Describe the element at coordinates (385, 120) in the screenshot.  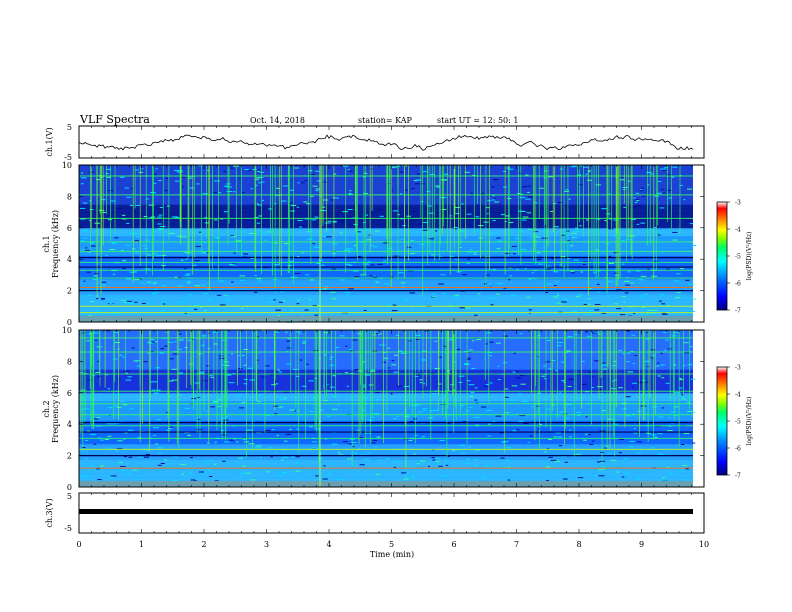
I see `station-label: station= KAP` at that location.